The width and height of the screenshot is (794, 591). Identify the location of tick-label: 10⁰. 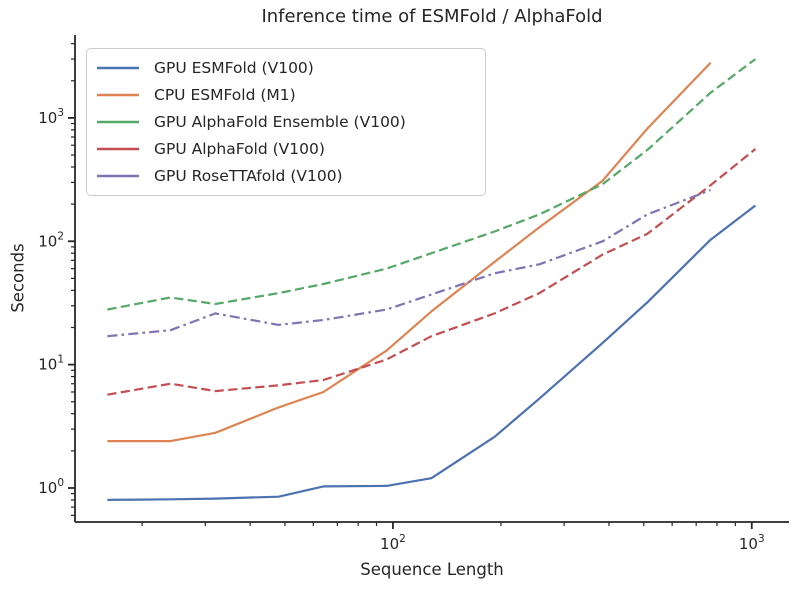
(51, 487).